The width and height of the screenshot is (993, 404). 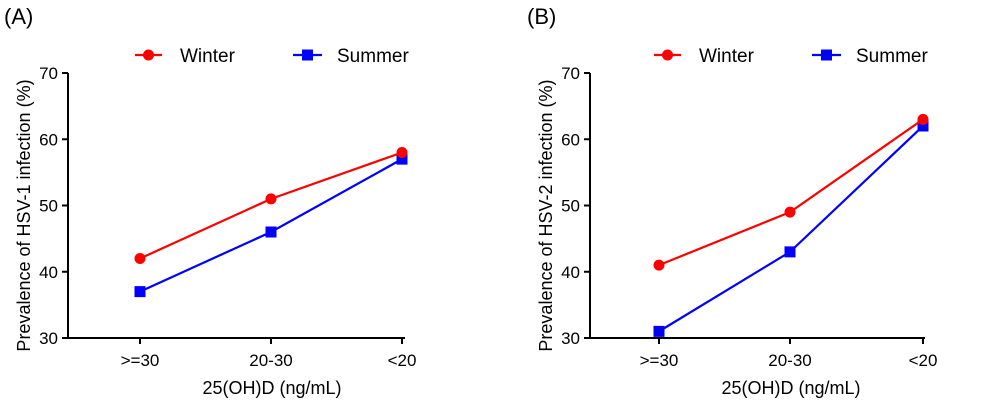 I want to click on panel-label: (B), so click(x=541, y=16).